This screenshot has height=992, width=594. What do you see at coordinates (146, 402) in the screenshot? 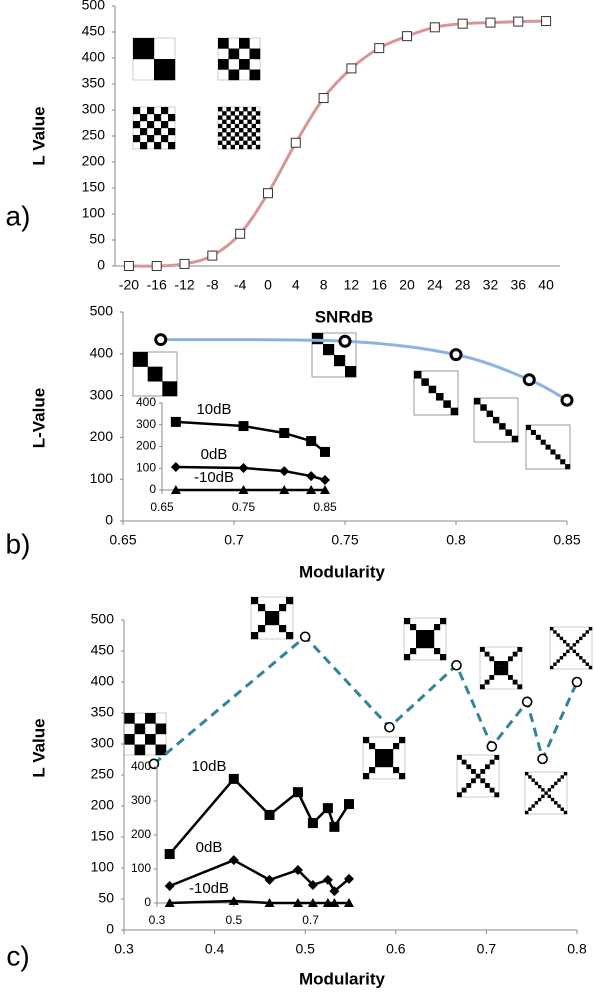
I see `y-tick-label: 400` at bounding box center [146, 402].